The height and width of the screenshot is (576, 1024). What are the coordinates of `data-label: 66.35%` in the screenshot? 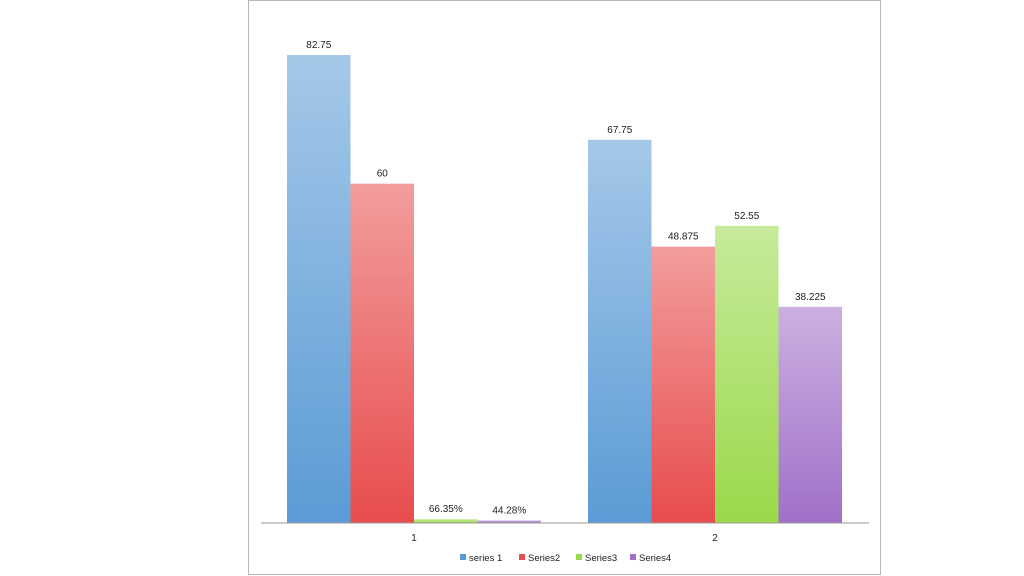 It's located at (446, 509).